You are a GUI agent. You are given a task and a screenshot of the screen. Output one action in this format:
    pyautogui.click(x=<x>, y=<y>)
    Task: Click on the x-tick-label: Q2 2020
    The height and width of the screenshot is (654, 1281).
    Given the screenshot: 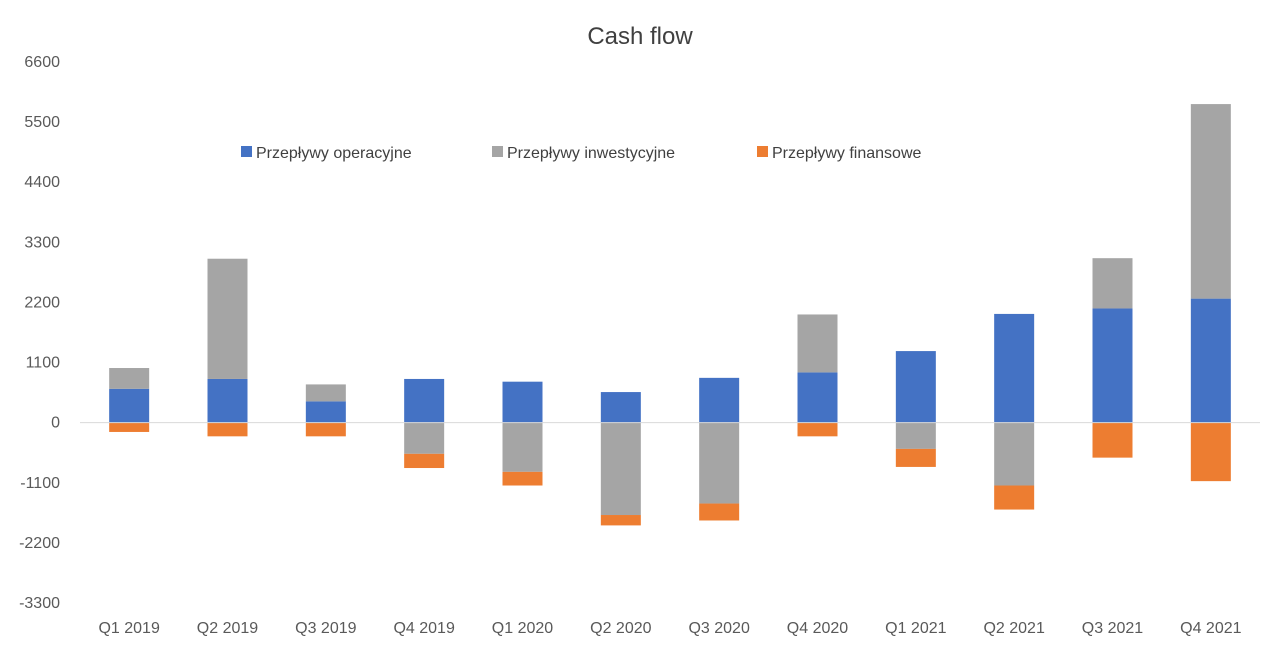 What is the action you would take?
    pyautogui.click(x=620, y=628)
    